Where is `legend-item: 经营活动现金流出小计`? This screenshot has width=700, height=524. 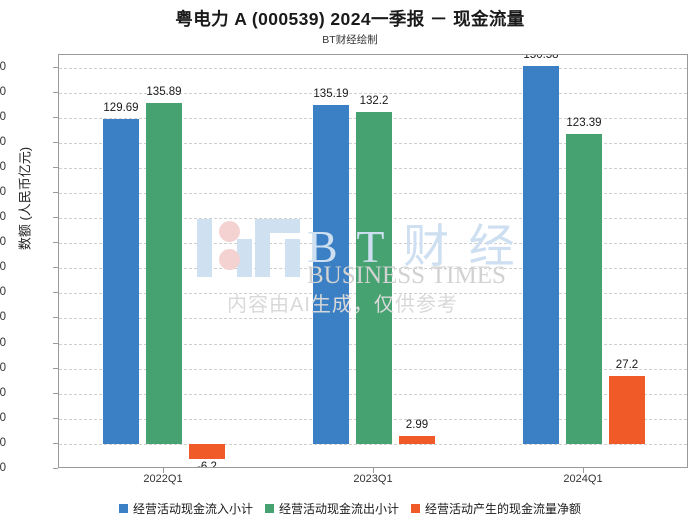 legend-item: 经营活动现金流出小计 is located at coordinates (331, 508).